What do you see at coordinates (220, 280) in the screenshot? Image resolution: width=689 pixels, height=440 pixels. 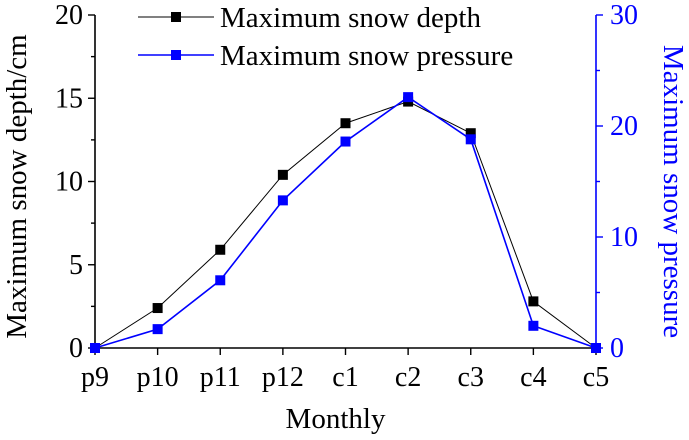 I see `data-point-snow-pressure-p11` at bounding box center [220, 280].